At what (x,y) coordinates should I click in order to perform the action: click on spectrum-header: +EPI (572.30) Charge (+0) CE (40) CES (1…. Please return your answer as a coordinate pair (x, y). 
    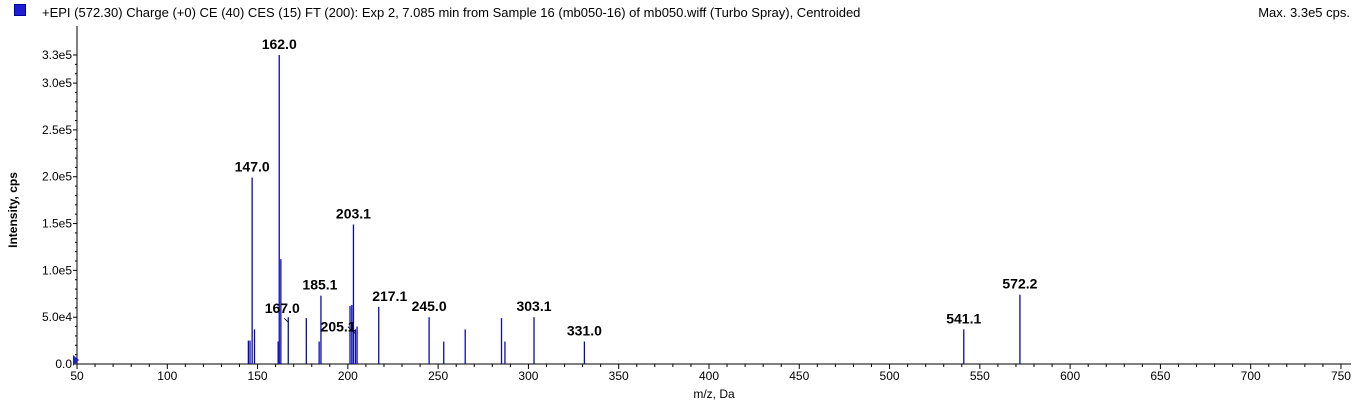
    Looking at the image, I should click on (681, 13).